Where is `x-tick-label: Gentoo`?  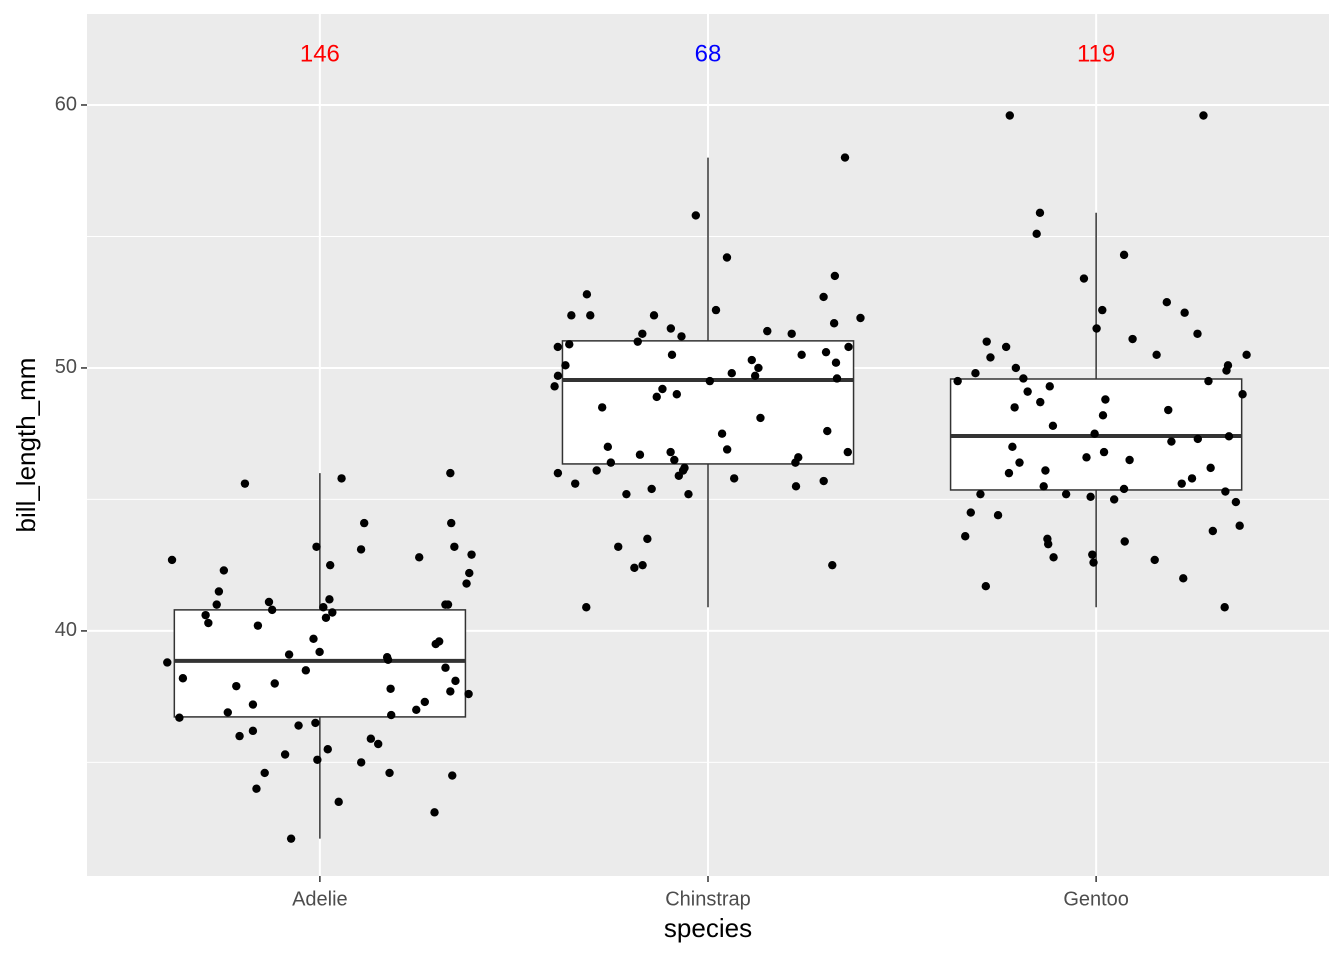 x-tick-label: Gentoo is located at coordinates (1096, 899).